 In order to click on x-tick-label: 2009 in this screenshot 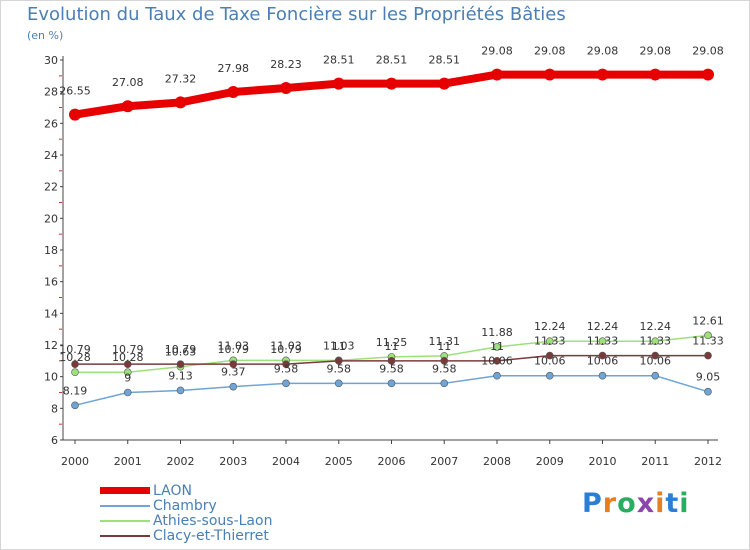, I will do `click(550, 461)`.